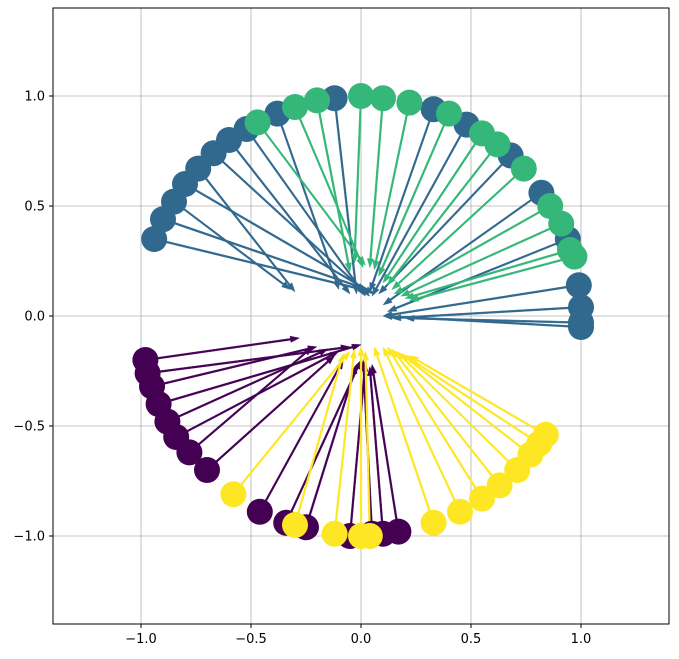  Describe the element at coordinates (361, 639) in the screenshot. I see `x-tick-label: 0.0` at that location.